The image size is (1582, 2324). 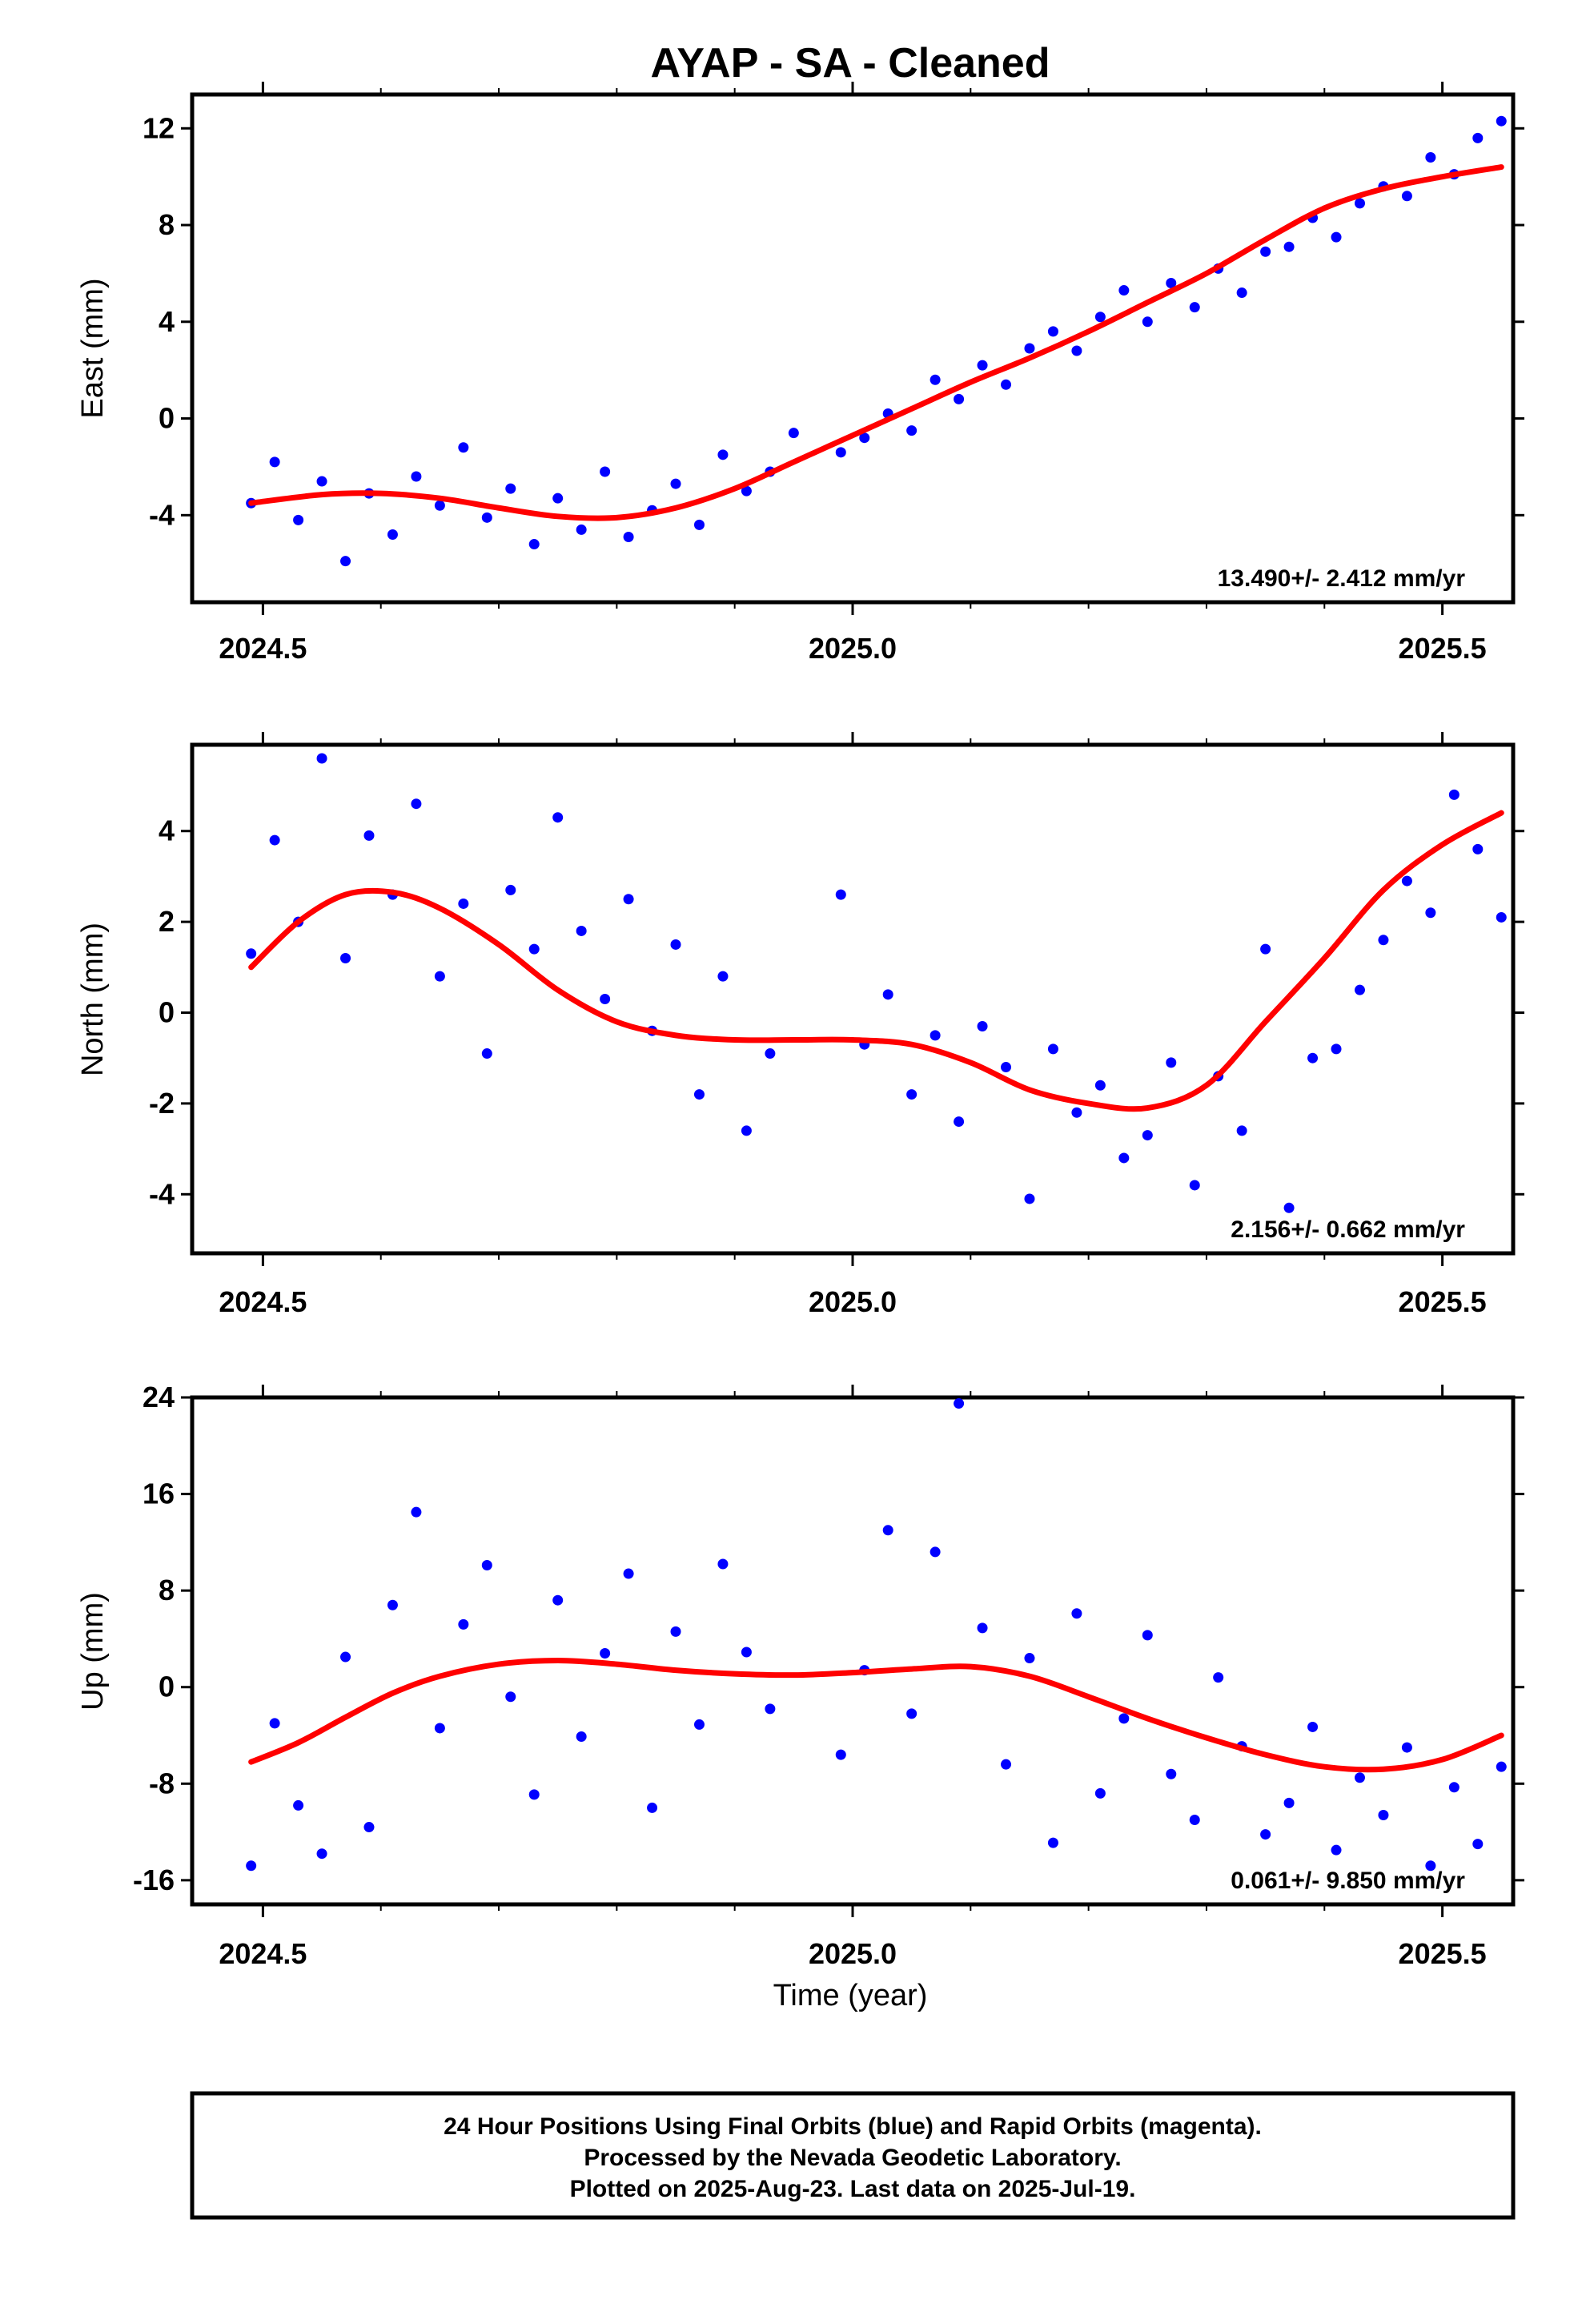 What do you see at coordinates (159, 128) in the screenshot?
I see `east-y-tick-label: 12` at bounding box center [159, 128].